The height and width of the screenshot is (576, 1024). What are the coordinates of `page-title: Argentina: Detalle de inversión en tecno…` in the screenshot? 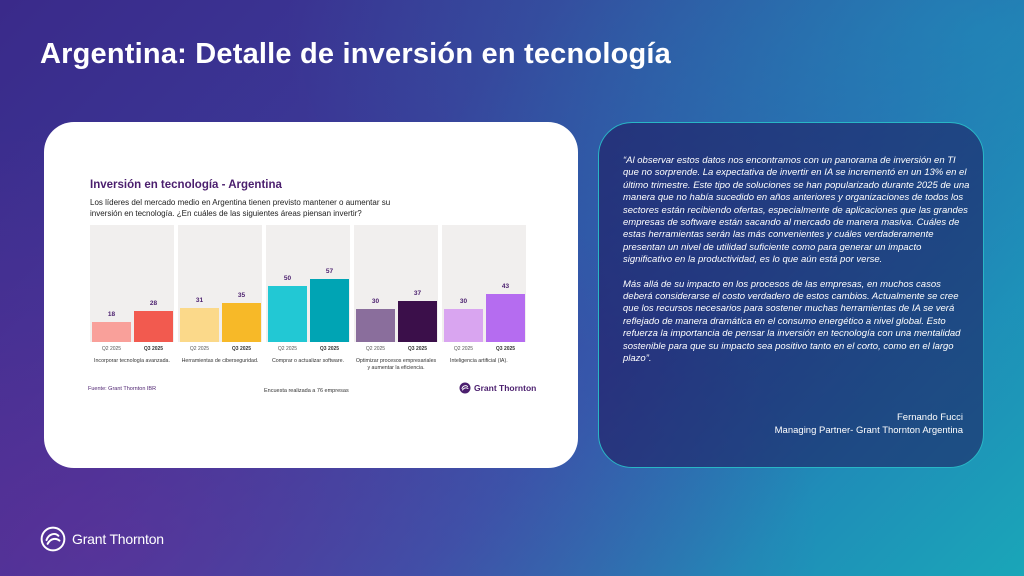 It's located at (356, 54).